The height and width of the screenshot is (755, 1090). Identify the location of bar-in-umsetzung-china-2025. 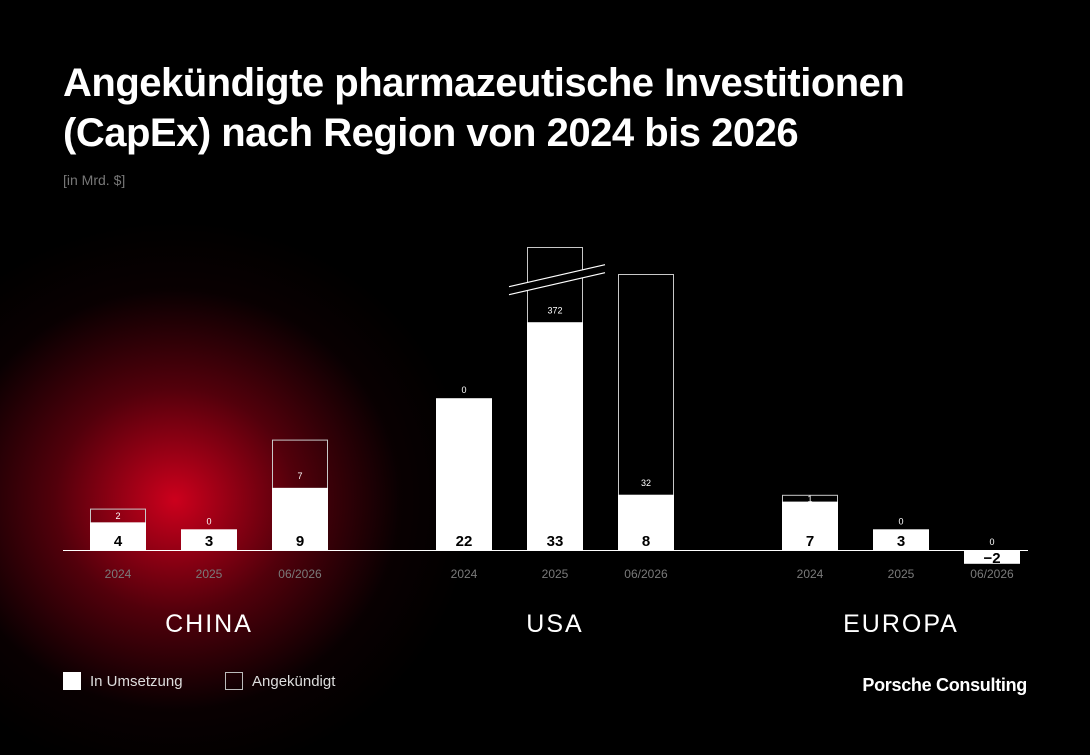
(209, 539).